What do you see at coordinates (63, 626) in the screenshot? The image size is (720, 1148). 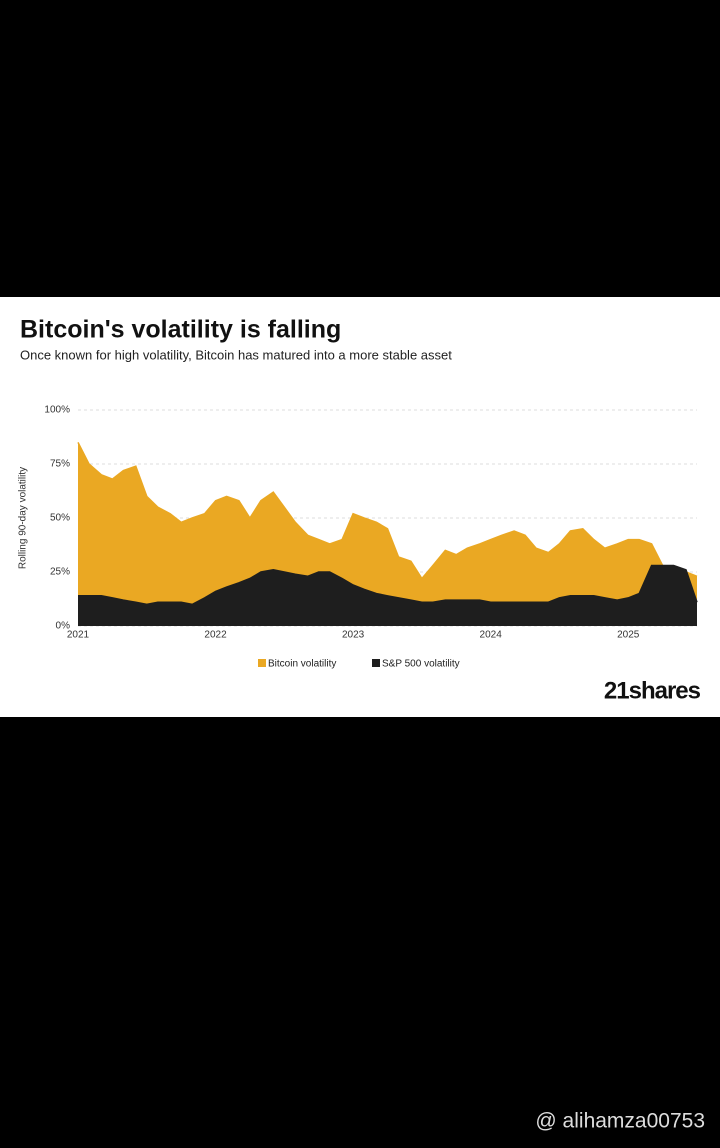 I see `y-tick-label: 0%` at bounding box center [63, 626].